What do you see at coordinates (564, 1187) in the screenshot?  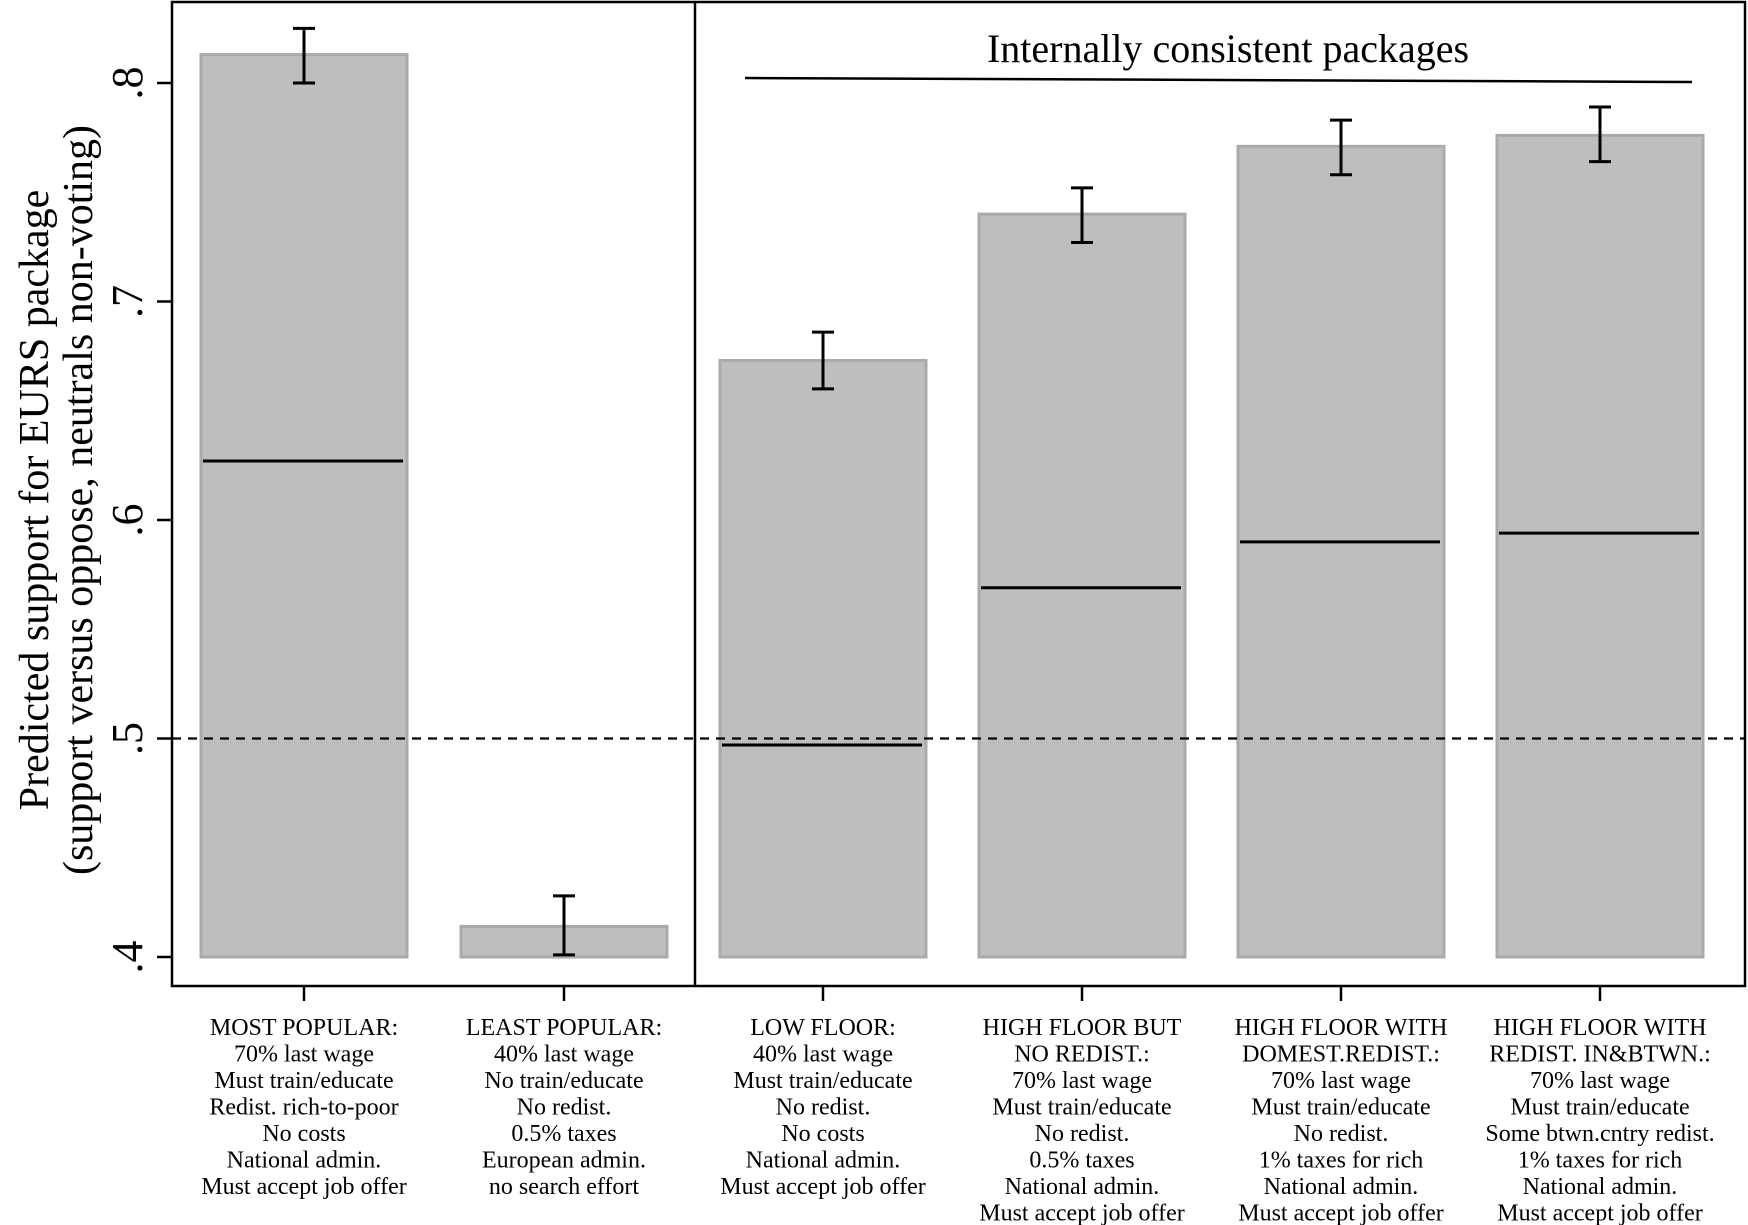 I see `category-label-line: no search effort` at bounding box center [564, 1187].